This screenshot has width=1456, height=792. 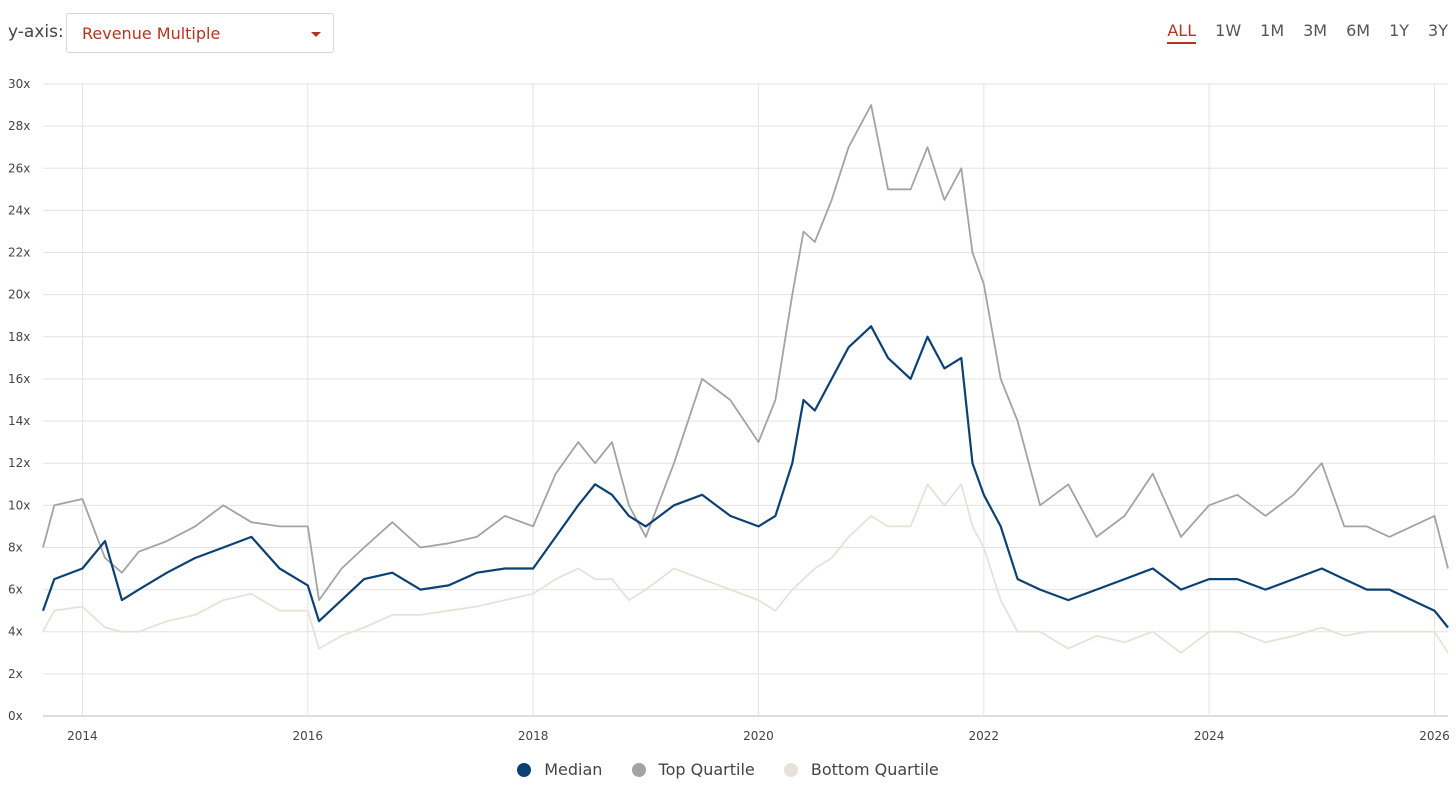 I want to click on legend-item-top-quartile: Top Quartile, so click(x=693, y=769).